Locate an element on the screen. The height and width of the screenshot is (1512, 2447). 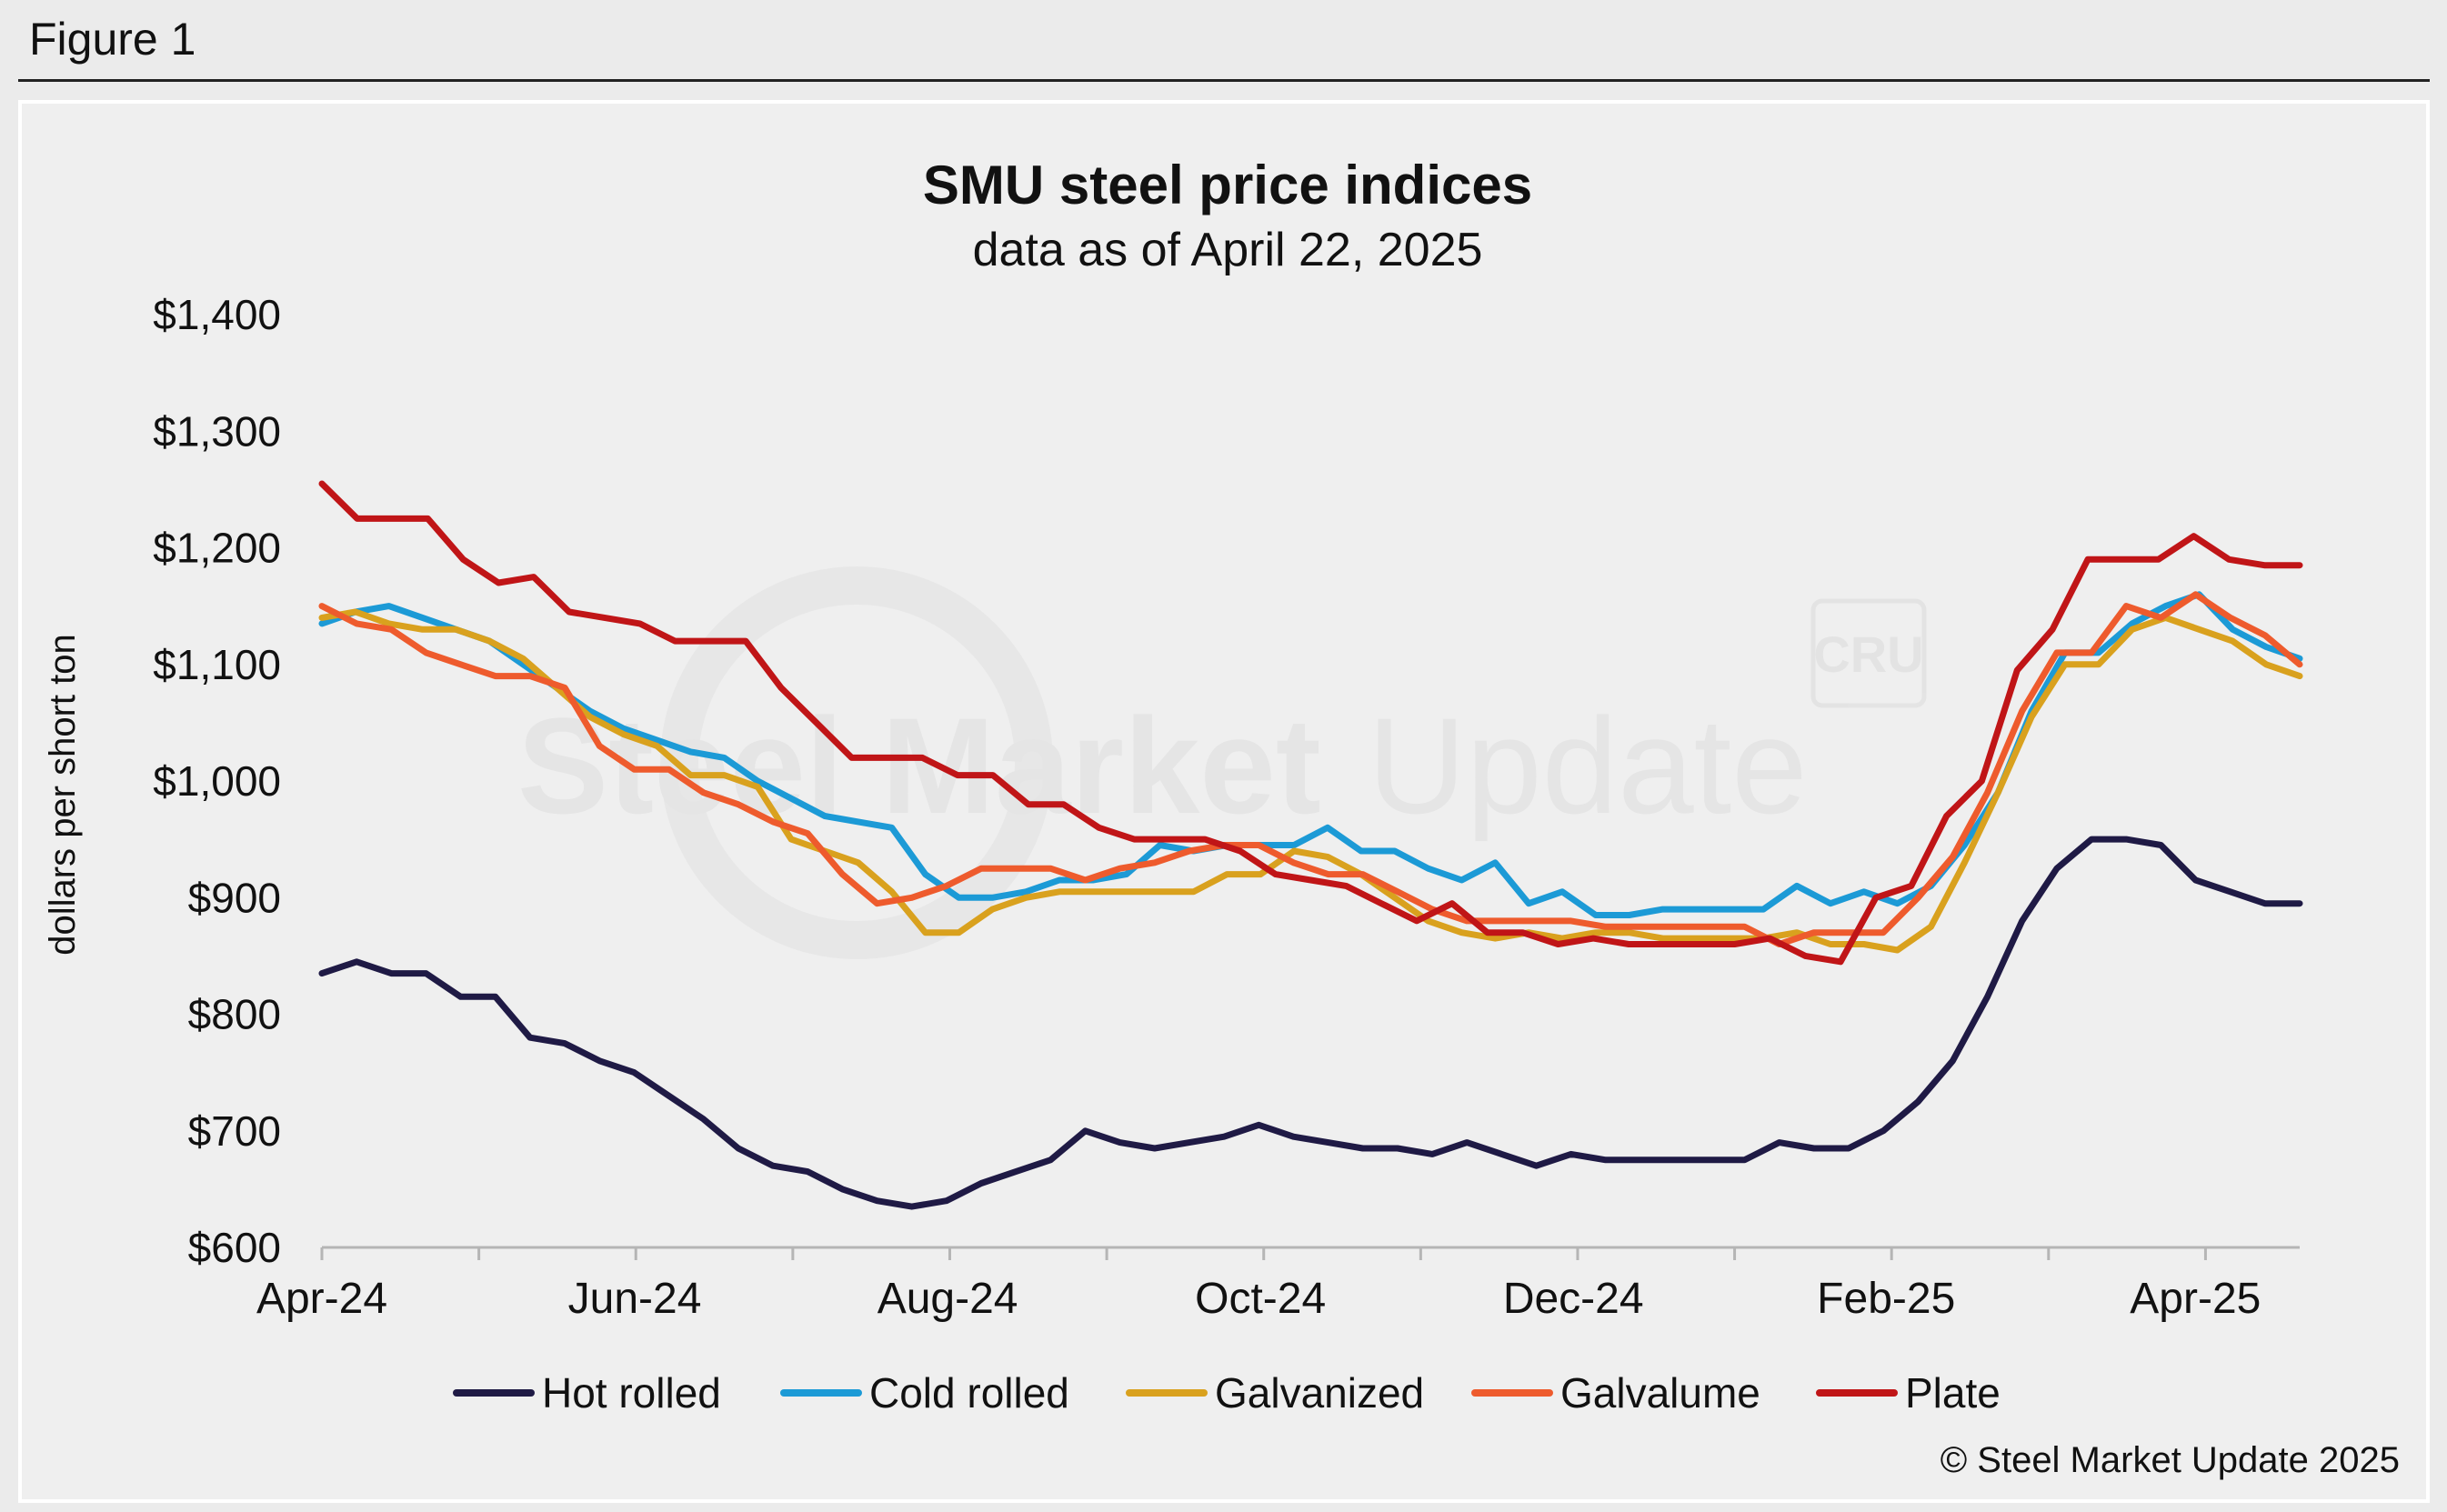
legend-label: Galvanized is located at coordinates (1320, 1393).